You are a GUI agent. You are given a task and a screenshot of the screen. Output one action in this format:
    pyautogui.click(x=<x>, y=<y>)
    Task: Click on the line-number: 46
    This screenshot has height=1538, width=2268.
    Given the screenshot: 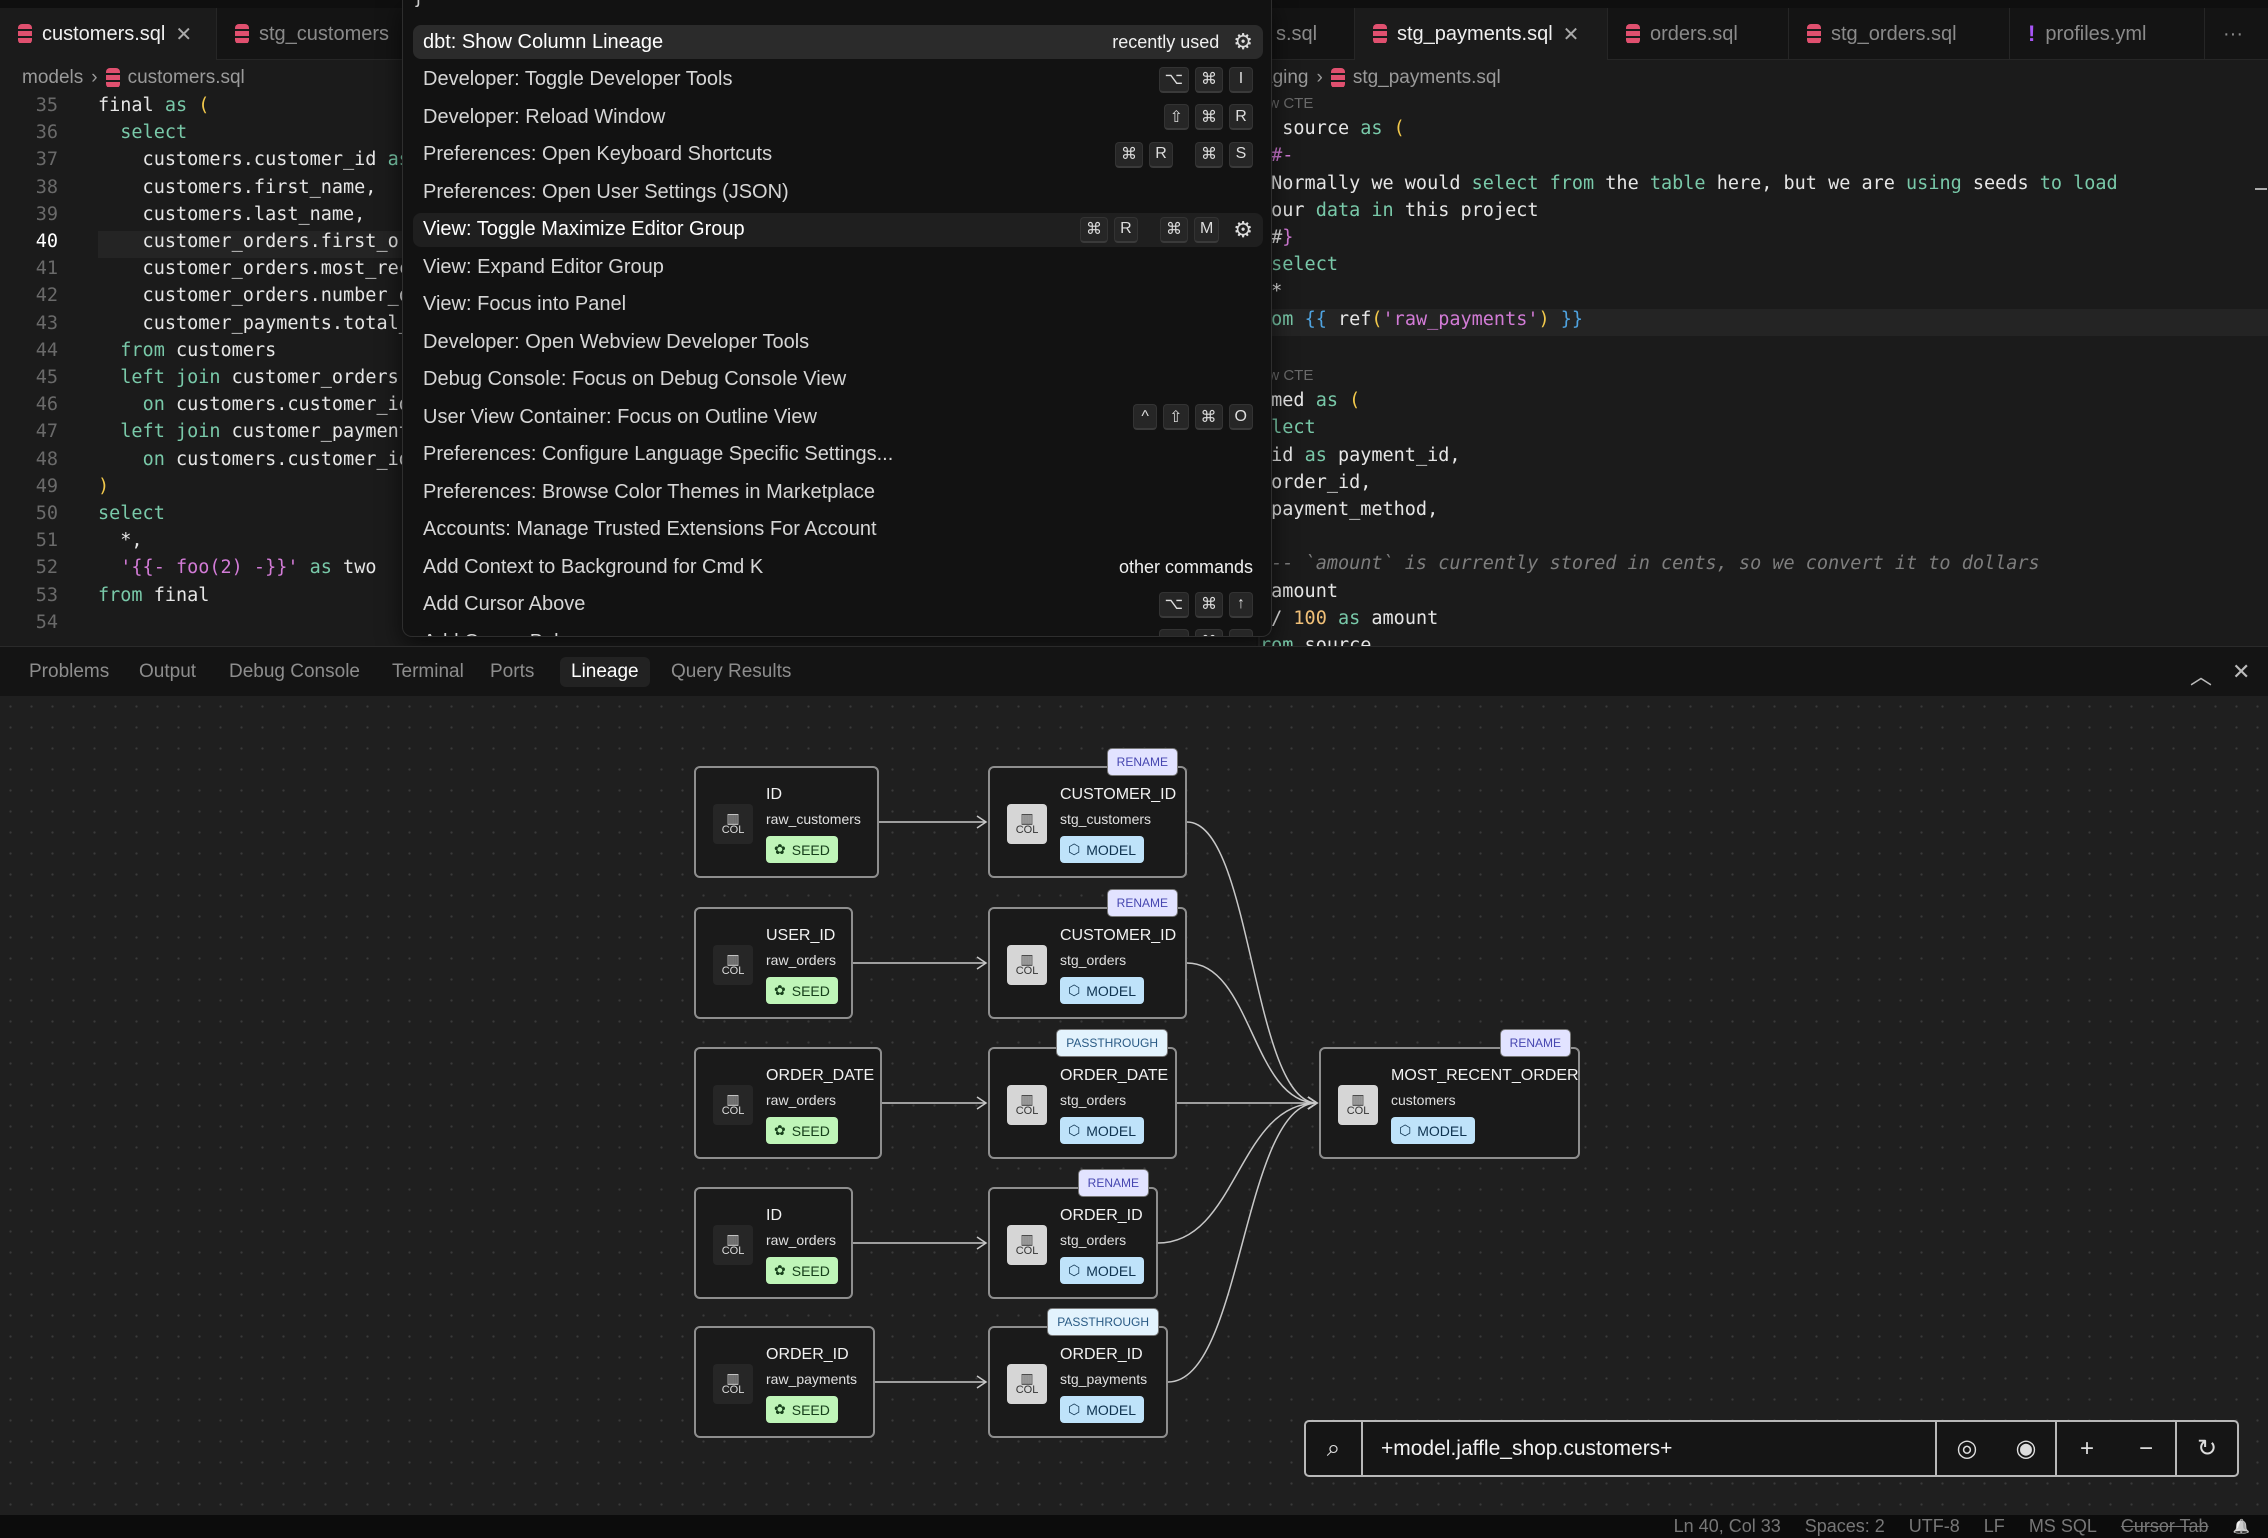 What is the action you would take?
    pyautogui.click(x=46, y=405)
    